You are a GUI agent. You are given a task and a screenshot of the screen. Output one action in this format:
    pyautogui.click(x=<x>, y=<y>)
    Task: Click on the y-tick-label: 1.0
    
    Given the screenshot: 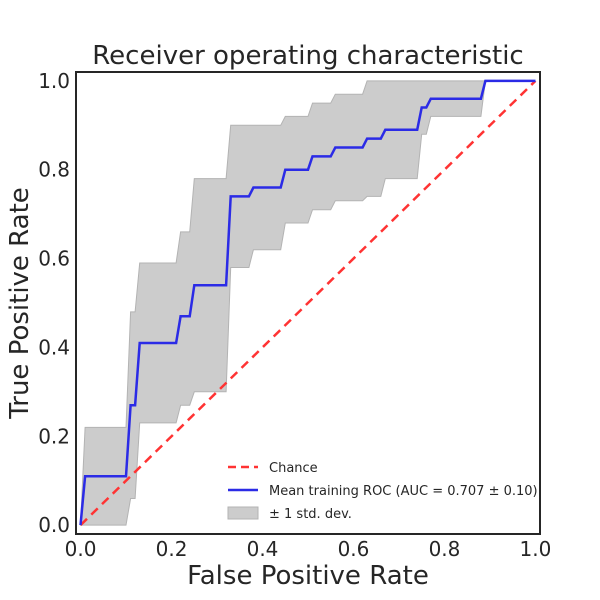 What is the action you would take?
    pyautogui.click(x=54, y=81)
    